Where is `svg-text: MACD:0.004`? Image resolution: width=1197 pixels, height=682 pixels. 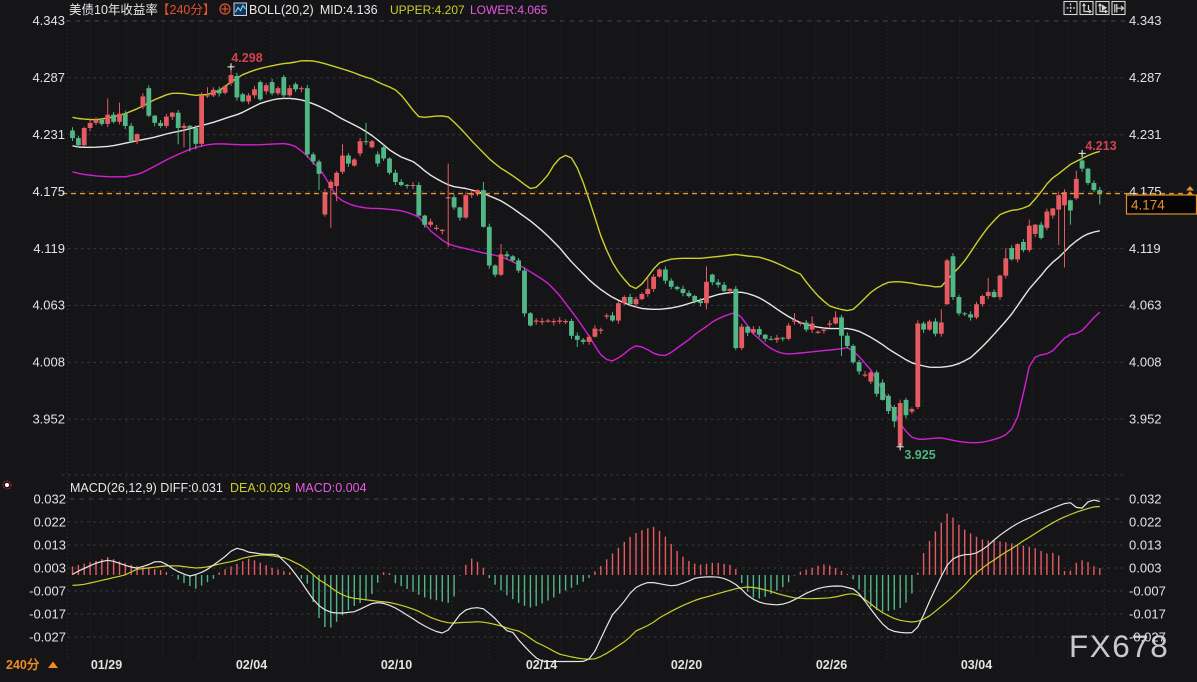
svg-text: MACD:0.004 is located at coordinates (331, 488).